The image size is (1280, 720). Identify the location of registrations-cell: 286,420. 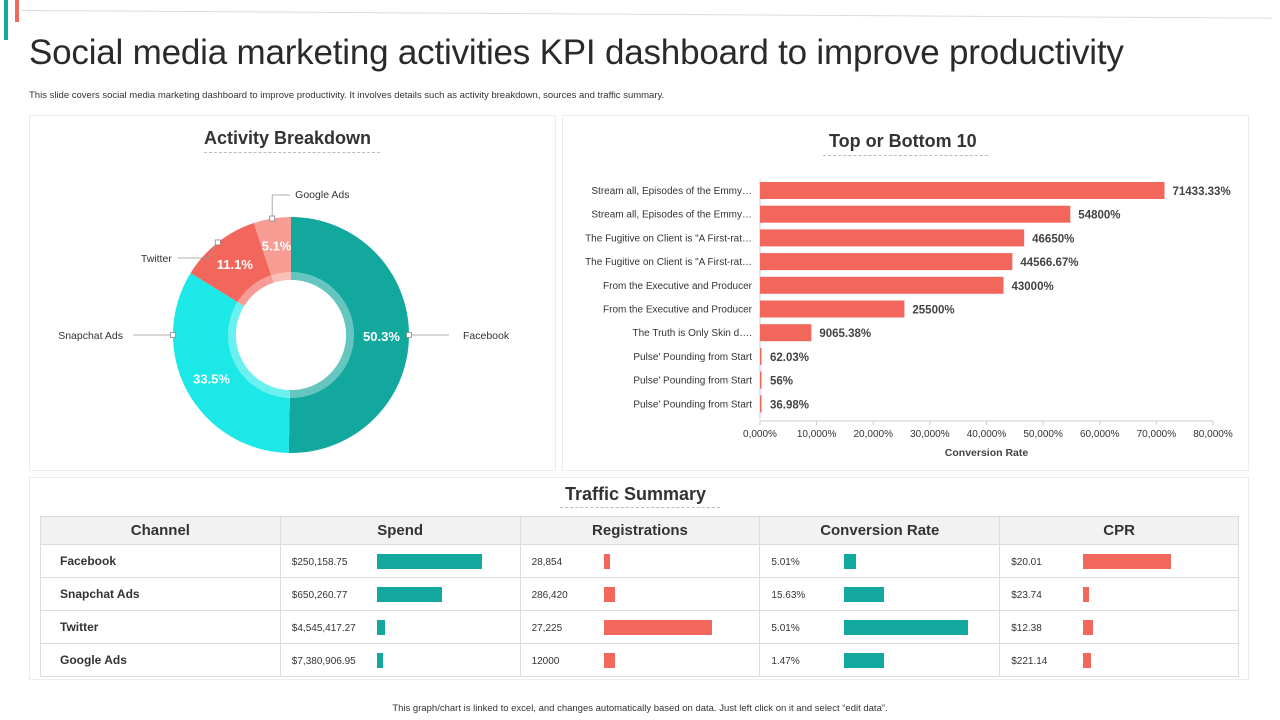
(640, 594).